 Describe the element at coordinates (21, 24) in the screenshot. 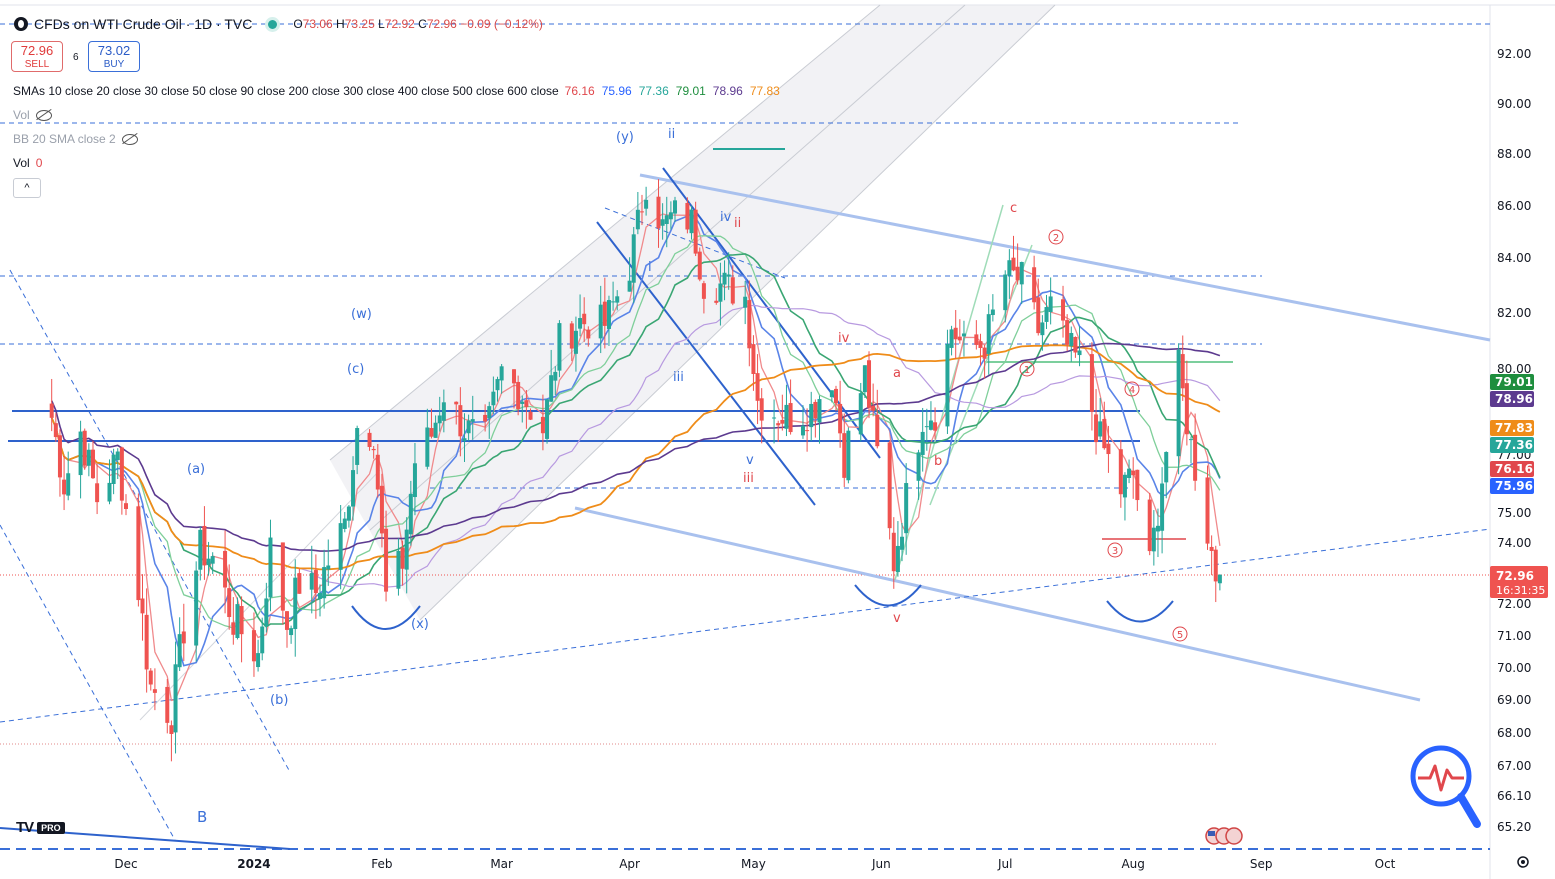

I see `symbol-logo-icon` at that location.